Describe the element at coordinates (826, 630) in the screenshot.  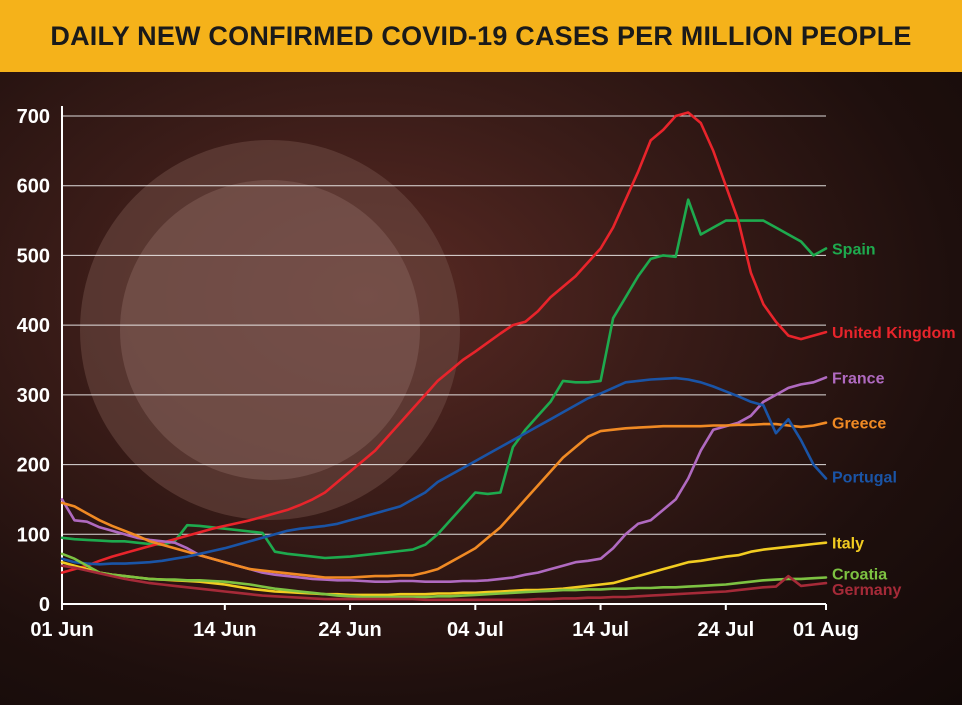
I see `x-tick-label: 01 Aug` at that location.